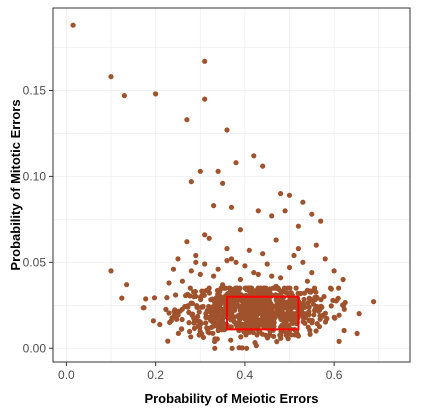 The height and width of the screenshot is (411, 421). What do you see at coordinates (35, 176) in the screenshot?
I see `y-tick-label: 0.10` at bounding box center [35, 176].